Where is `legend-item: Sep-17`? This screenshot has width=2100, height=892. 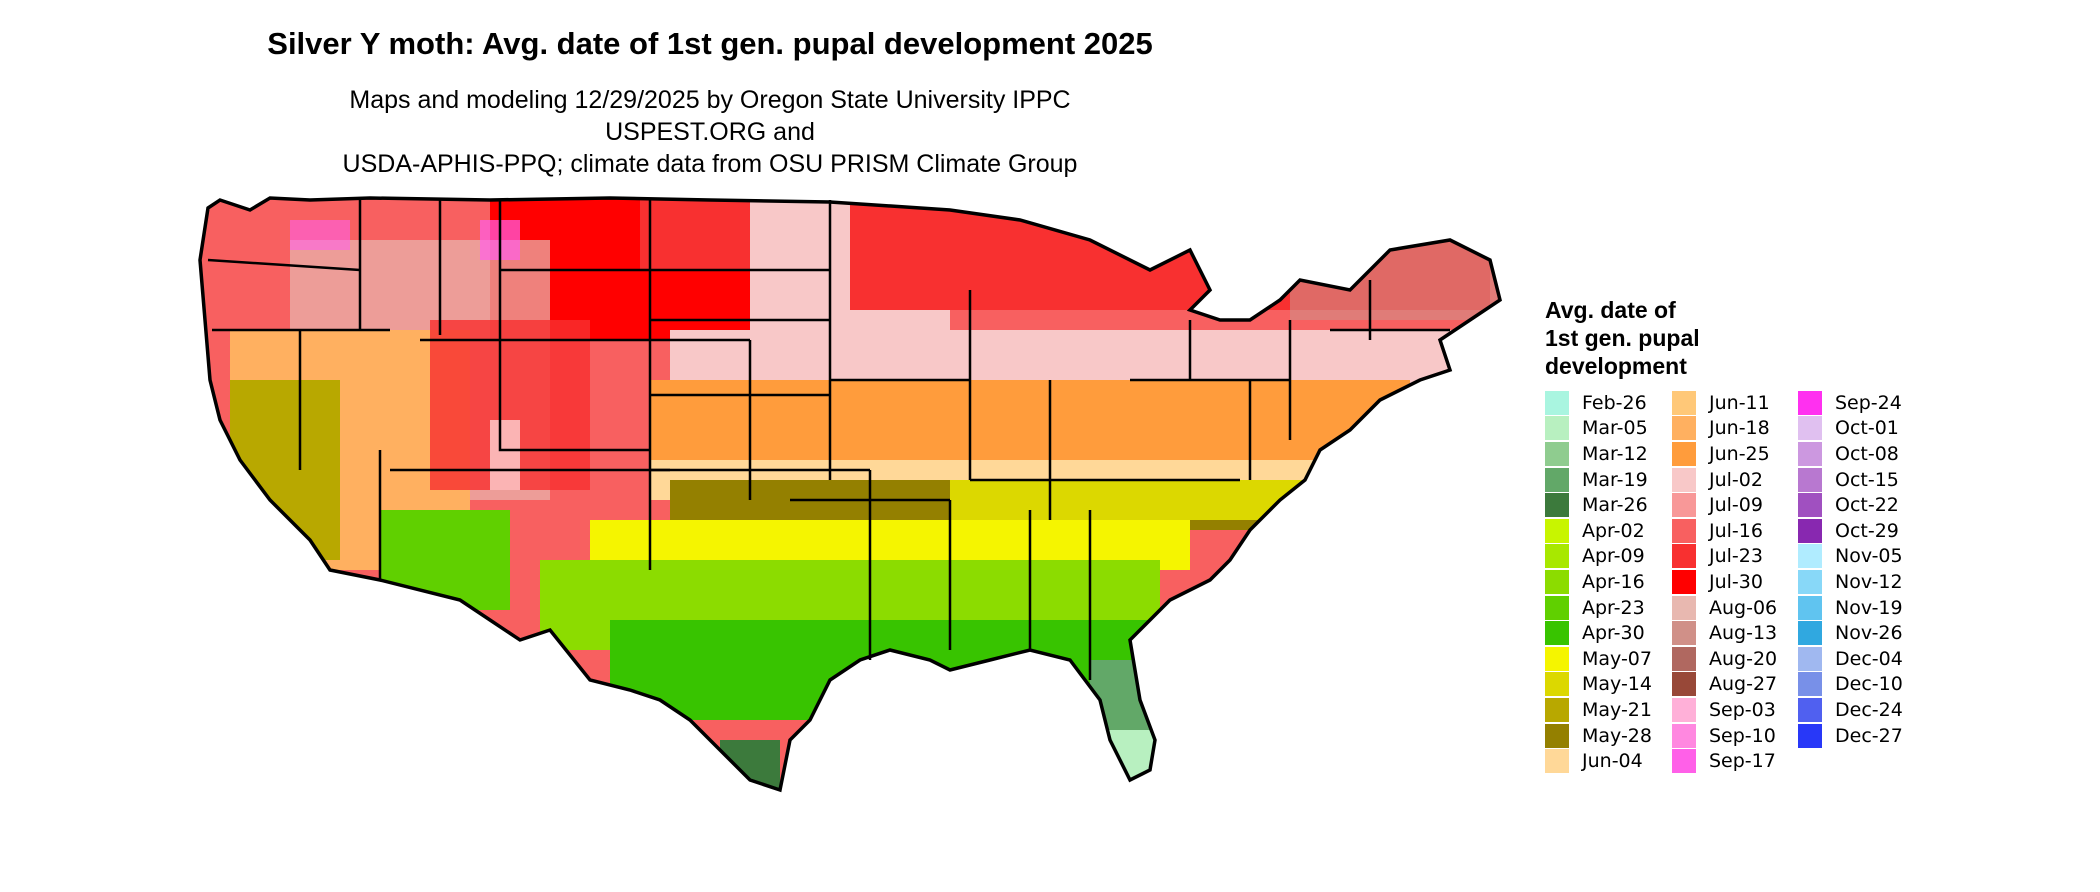 legend-item: Sep-17 is located at coordinates (1724, 761).